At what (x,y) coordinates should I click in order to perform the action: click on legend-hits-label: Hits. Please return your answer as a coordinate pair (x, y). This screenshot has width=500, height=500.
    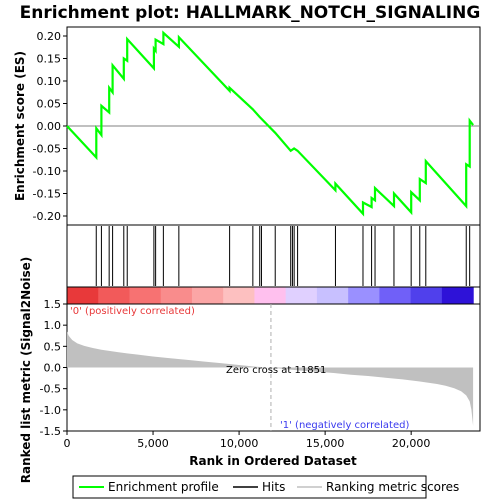
    Looking at the image, I should click on (273, 487).